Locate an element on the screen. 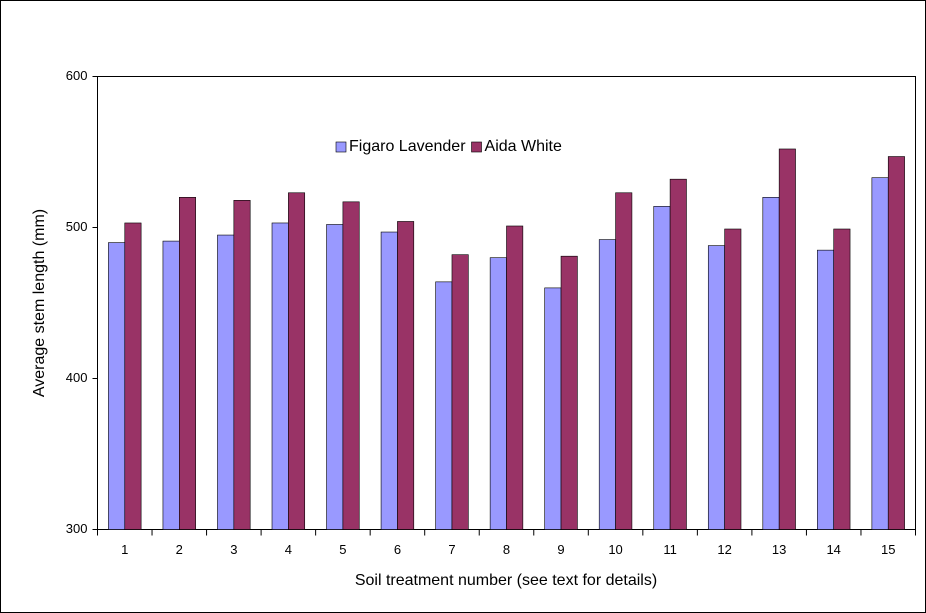 The height and width of the screenshot is (613, 926). x-tick-label: 13 is located at coordinates (779, 549).